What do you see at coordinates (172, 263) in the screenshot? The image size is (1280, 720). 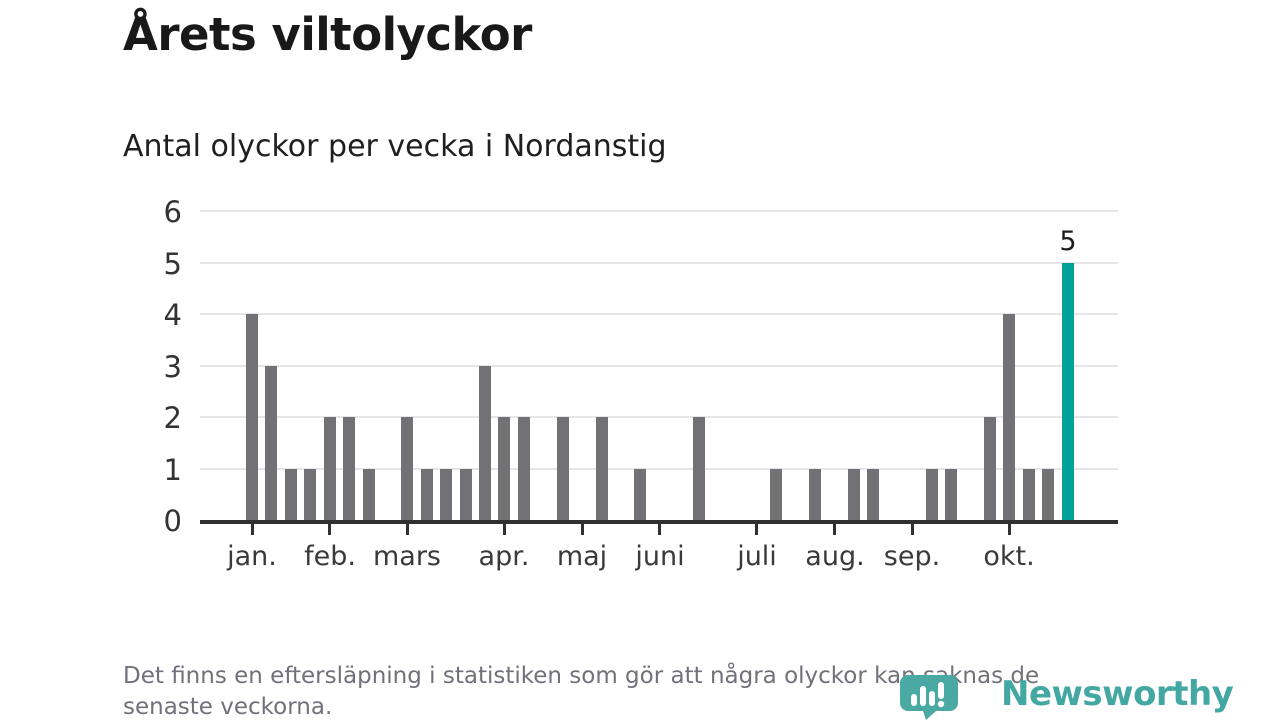 I see `y-axis-label-5: 5` at bounding box center [172, 263].